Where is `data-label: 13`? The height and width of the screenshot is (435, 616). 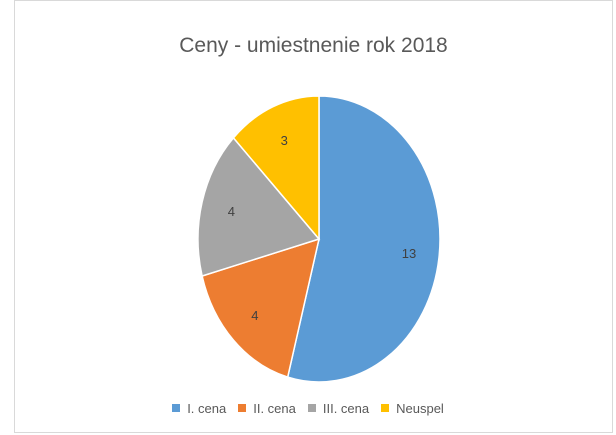
data-label: 13 is located at coordinates (409, 253).